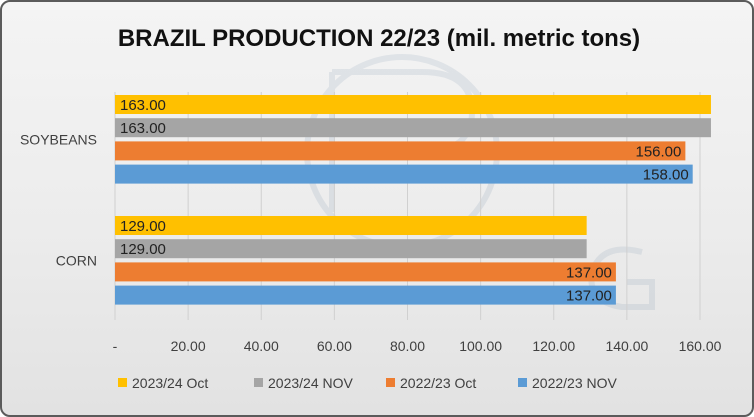 This screenshot has height=417, width=754. What do you see at coordinates (334, 346) in the screenshot?
I see `x-tick-label: 60.00` at bounding box center [334, 346].